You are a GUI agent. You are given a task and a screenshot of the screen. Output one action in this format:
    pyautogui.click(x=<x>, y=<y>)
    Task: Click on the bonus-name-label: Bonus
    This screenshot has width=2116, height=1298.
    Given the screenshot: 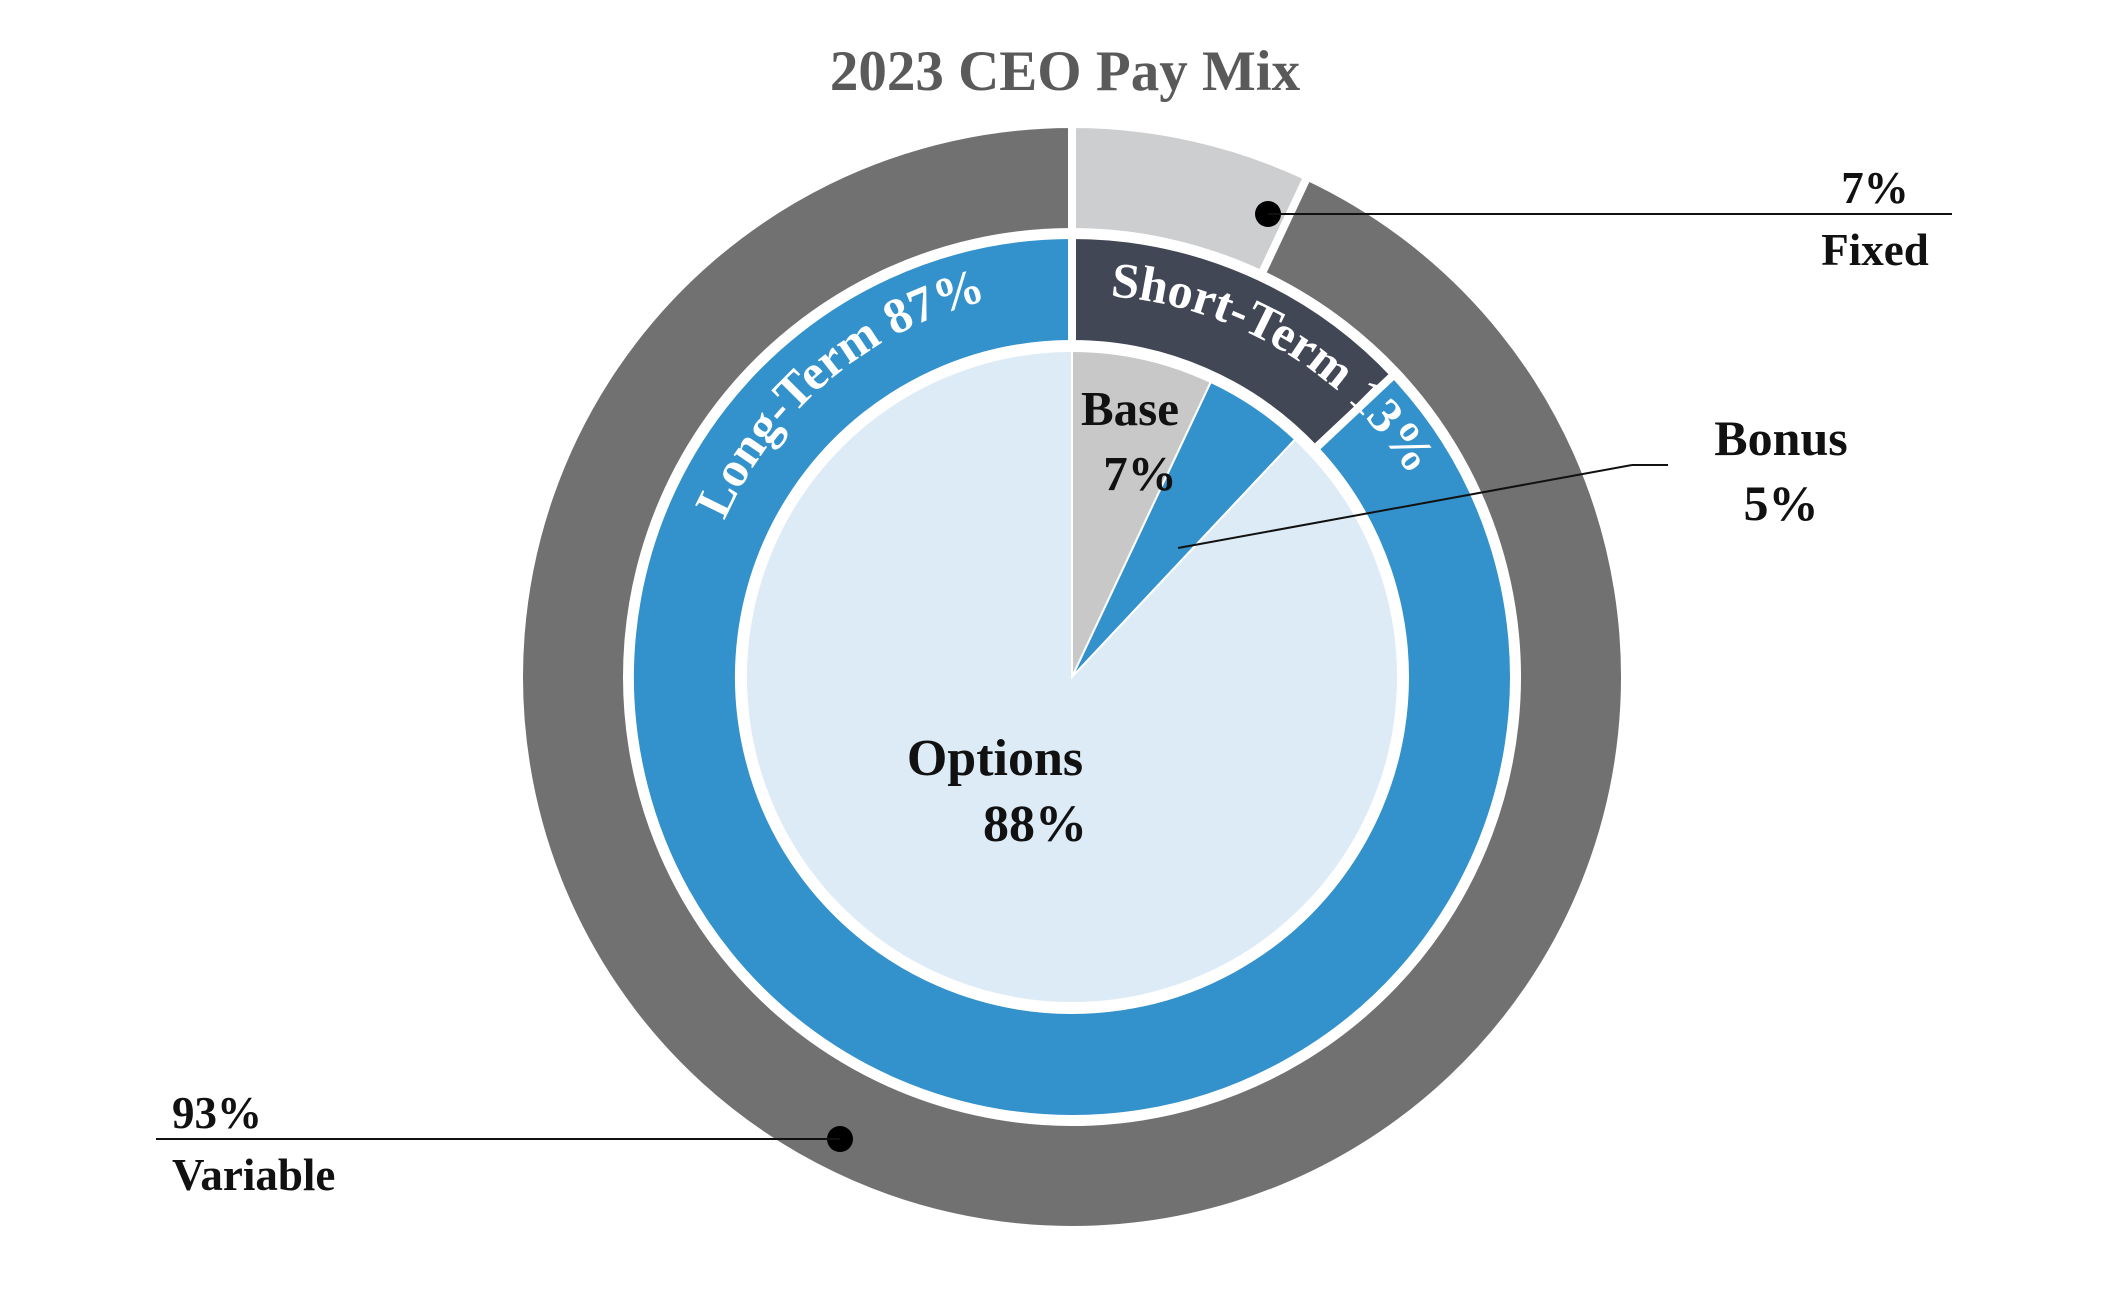 What is the action you would take?
    pyautogui.click(x=1780, y=438)
    